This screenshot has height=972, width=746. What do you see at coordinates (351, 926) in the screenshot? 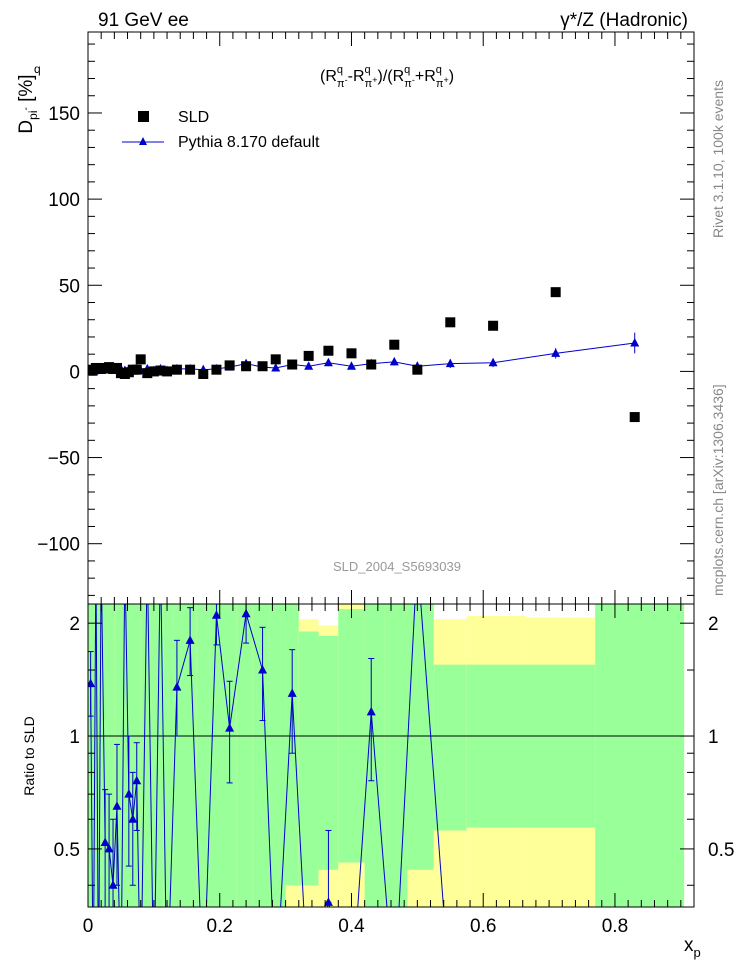
I see `x-tick-label: 0.4` at bounding box center [351, 926].